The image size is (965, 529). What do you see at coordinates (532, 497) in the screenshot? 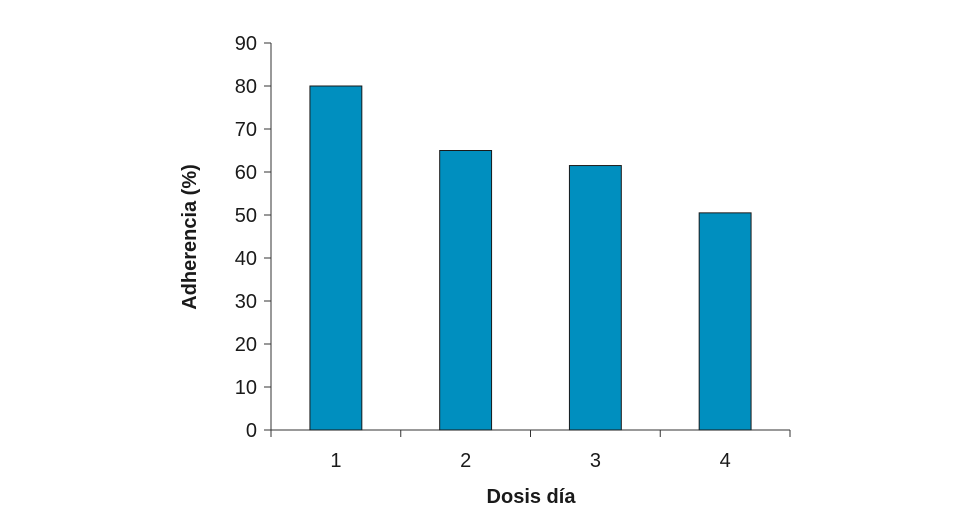
I see `x-axis-title: Dosis día` at bounding box center [532, 497].